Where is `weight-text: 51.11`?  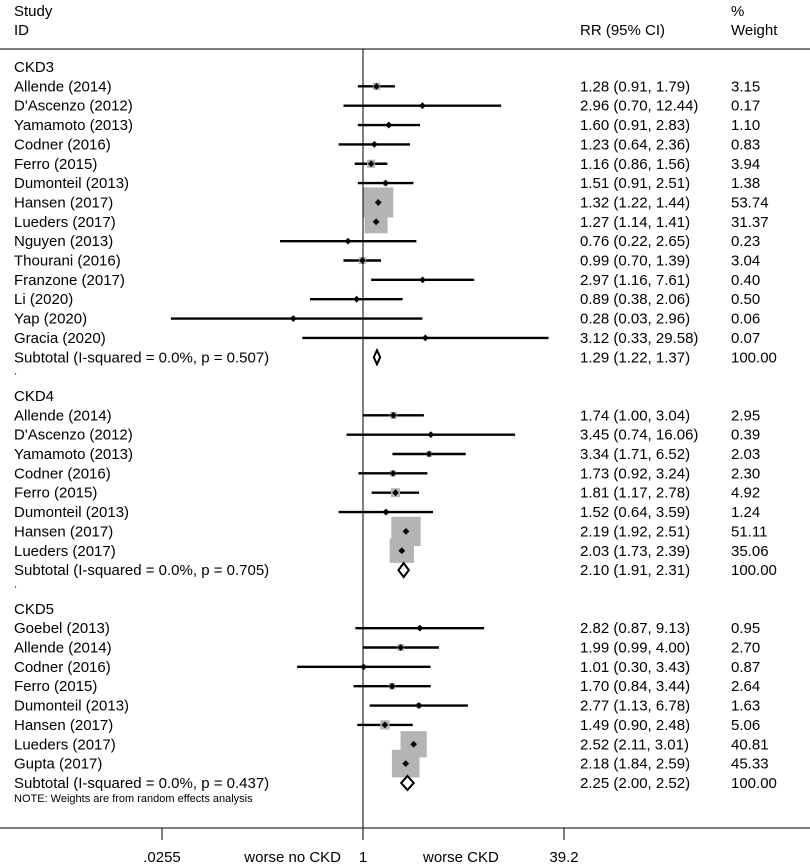 weight-text: 51.11 is located at coordinates (749, 531).